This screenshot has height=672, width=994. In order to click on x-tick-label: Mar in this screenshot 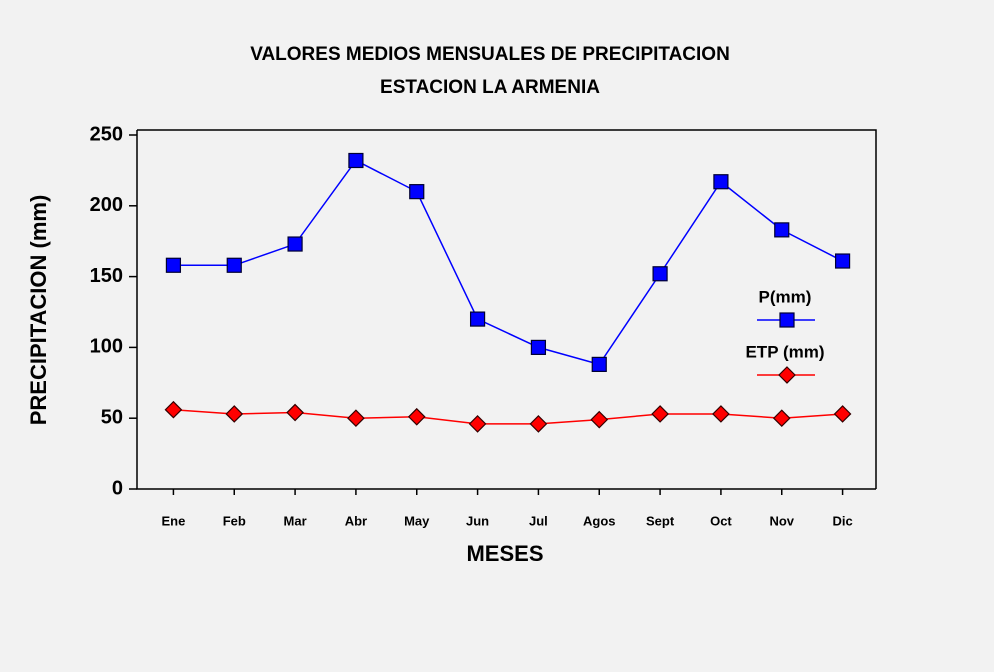, I will do `click(295, 520)`.